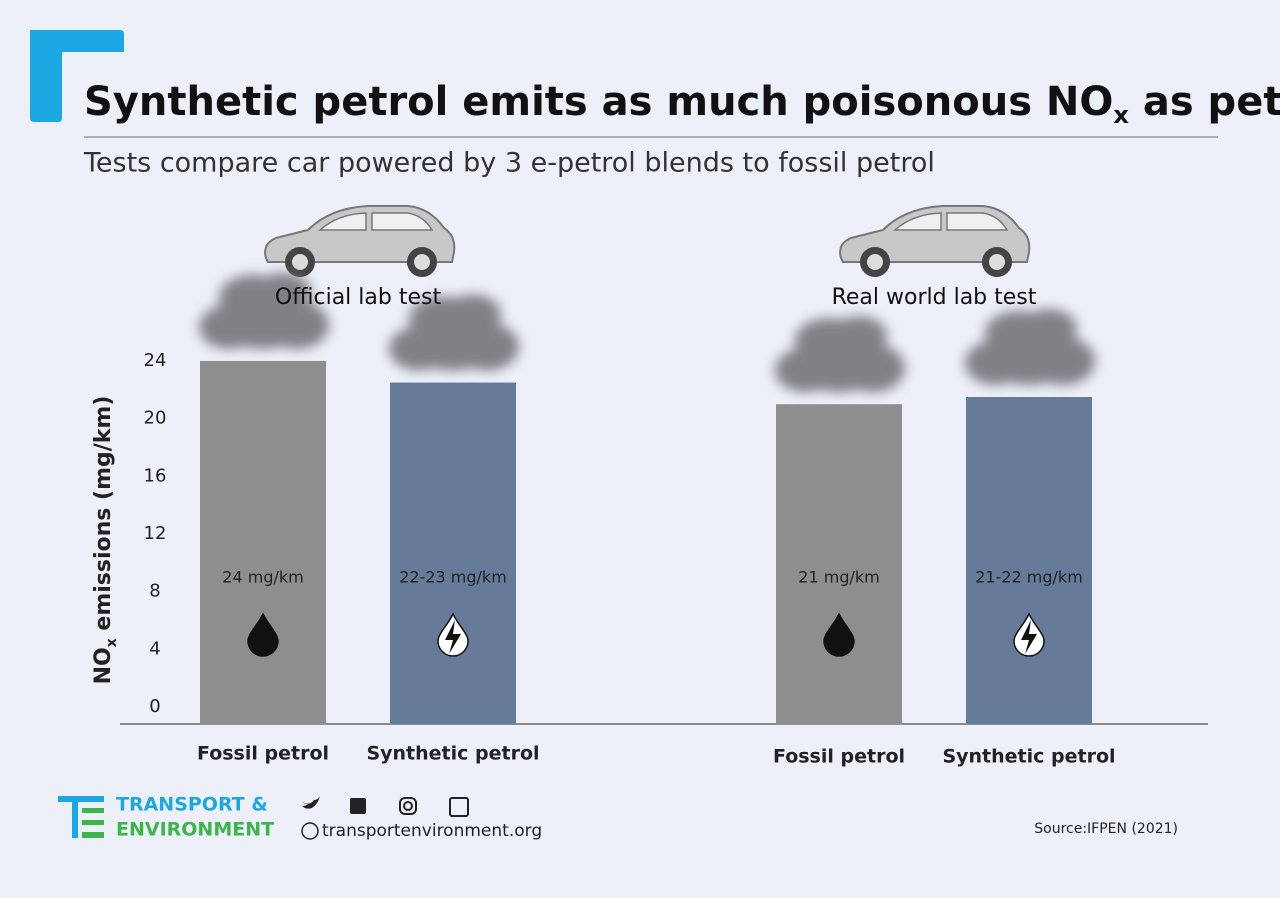 The height and width of the screenshot is (898, 1280). What do you see at coordinates (432, 831) in the screenshot?
I see `website: transportenvironment.org` at bounding box center [432, 831].